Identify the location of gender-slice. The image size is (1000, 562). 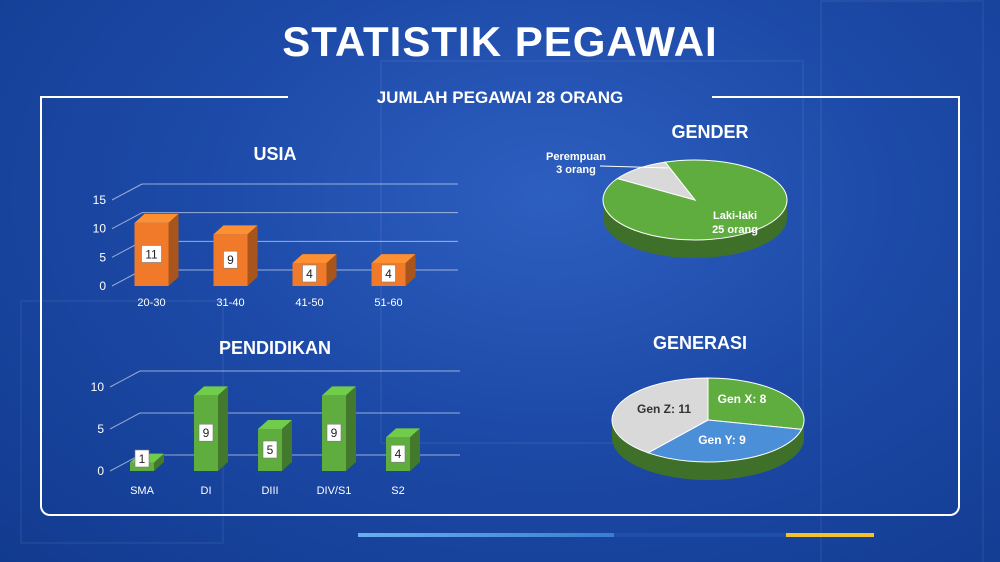
(656, 181).